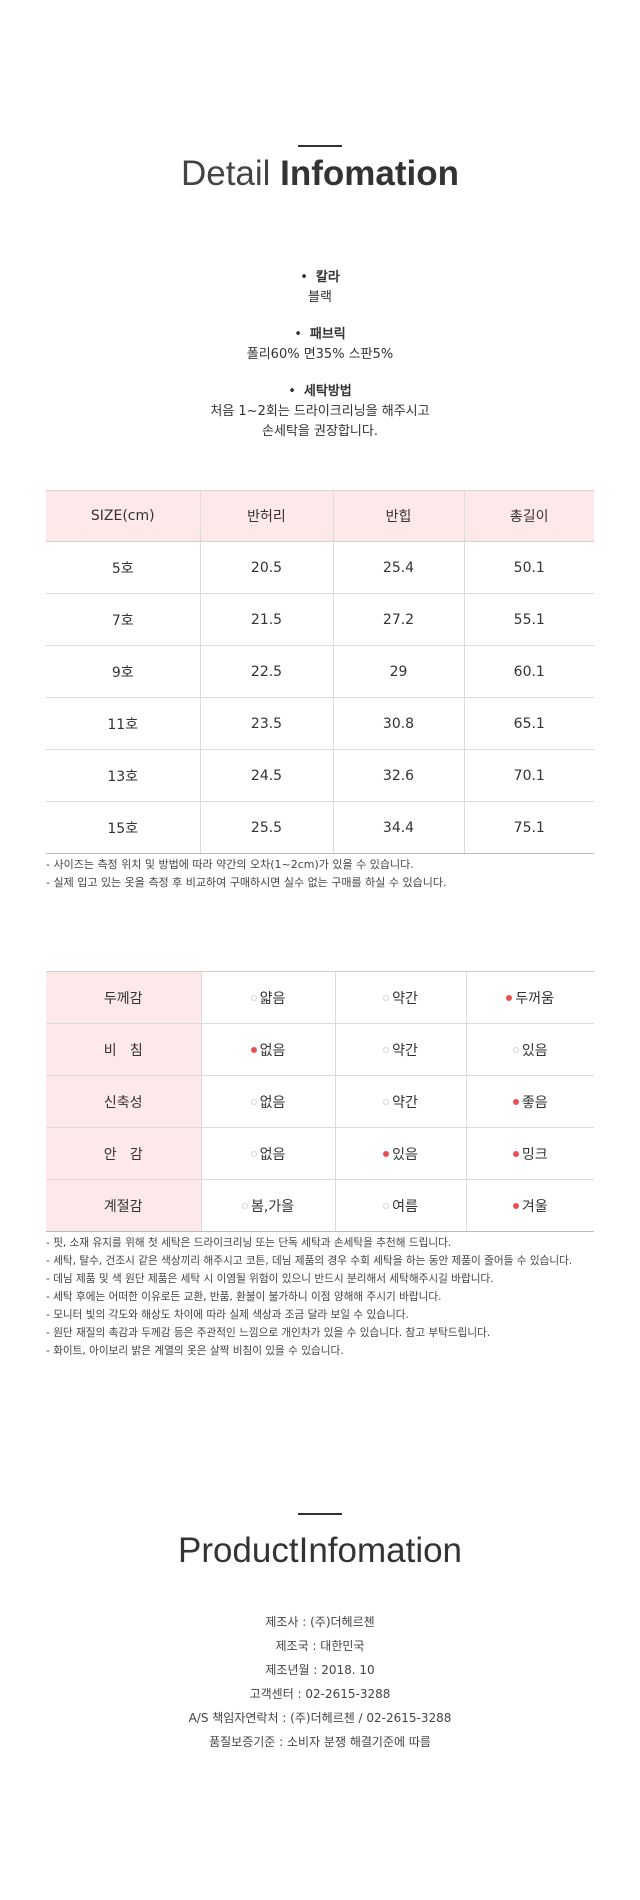  Describe the element at coordinates (320, 1718) in the screenshot. I see `product-info-line: A/S 책임자연락처 : (주)더헤르첸 / 02-2615-3288` at that location.